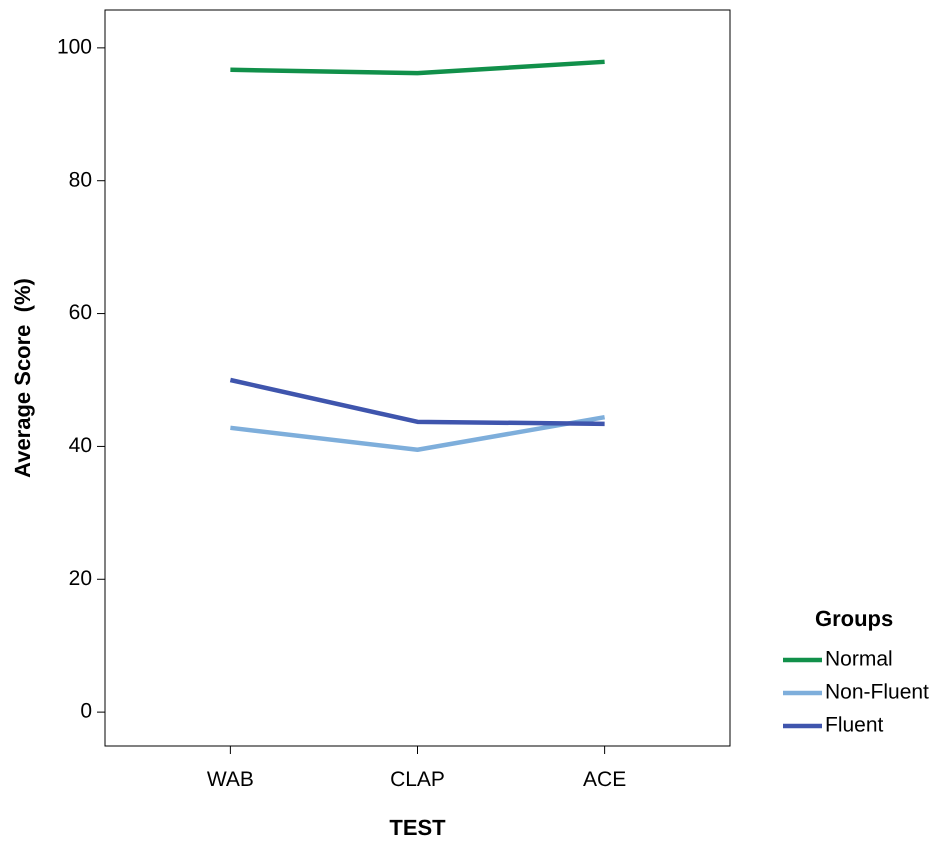 The width and height of the screenshot is (946, 843). What do you see at coordinates (80, 578) in the screenshot?
I see `y-tick-label: 20` at bounding box center [80, 578].